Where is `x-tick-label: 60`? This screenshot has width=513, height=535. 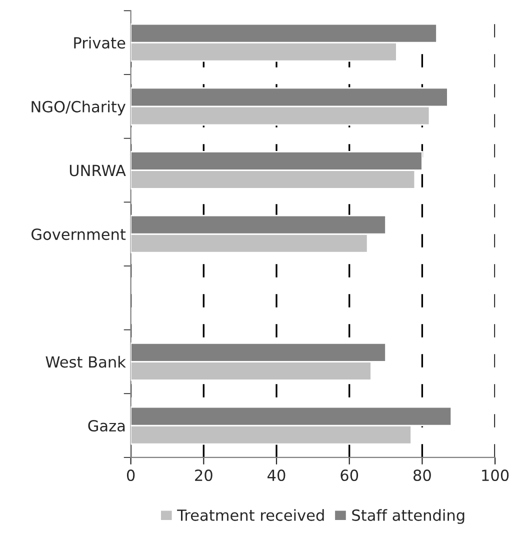
x-tick-label: 60 is located at coordinates (349, 476).